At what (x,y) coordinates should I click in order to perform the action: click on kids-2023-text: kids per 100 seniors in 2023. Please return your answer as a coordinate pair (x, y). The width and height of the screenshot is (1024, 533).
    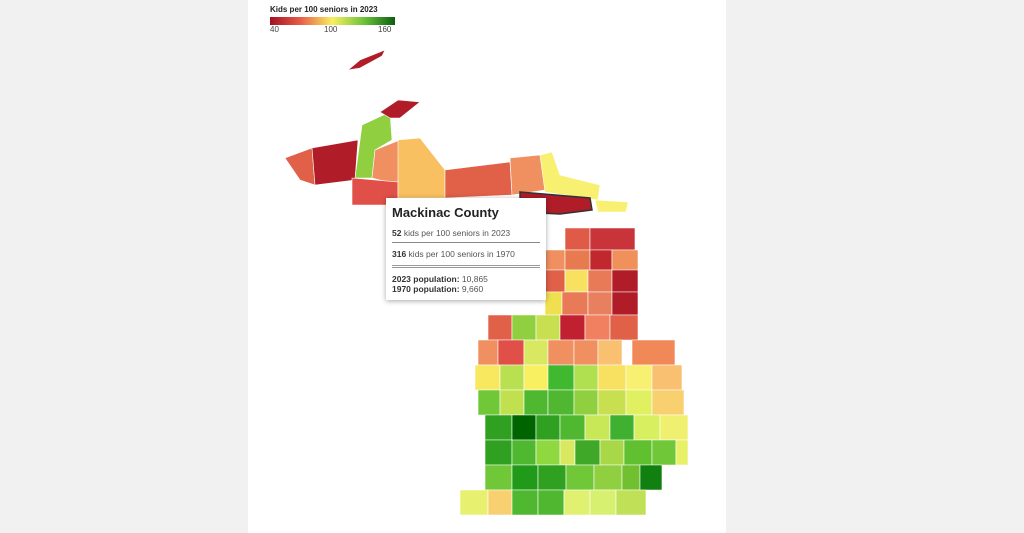
    Looking at the image, I should click on (456, 233).